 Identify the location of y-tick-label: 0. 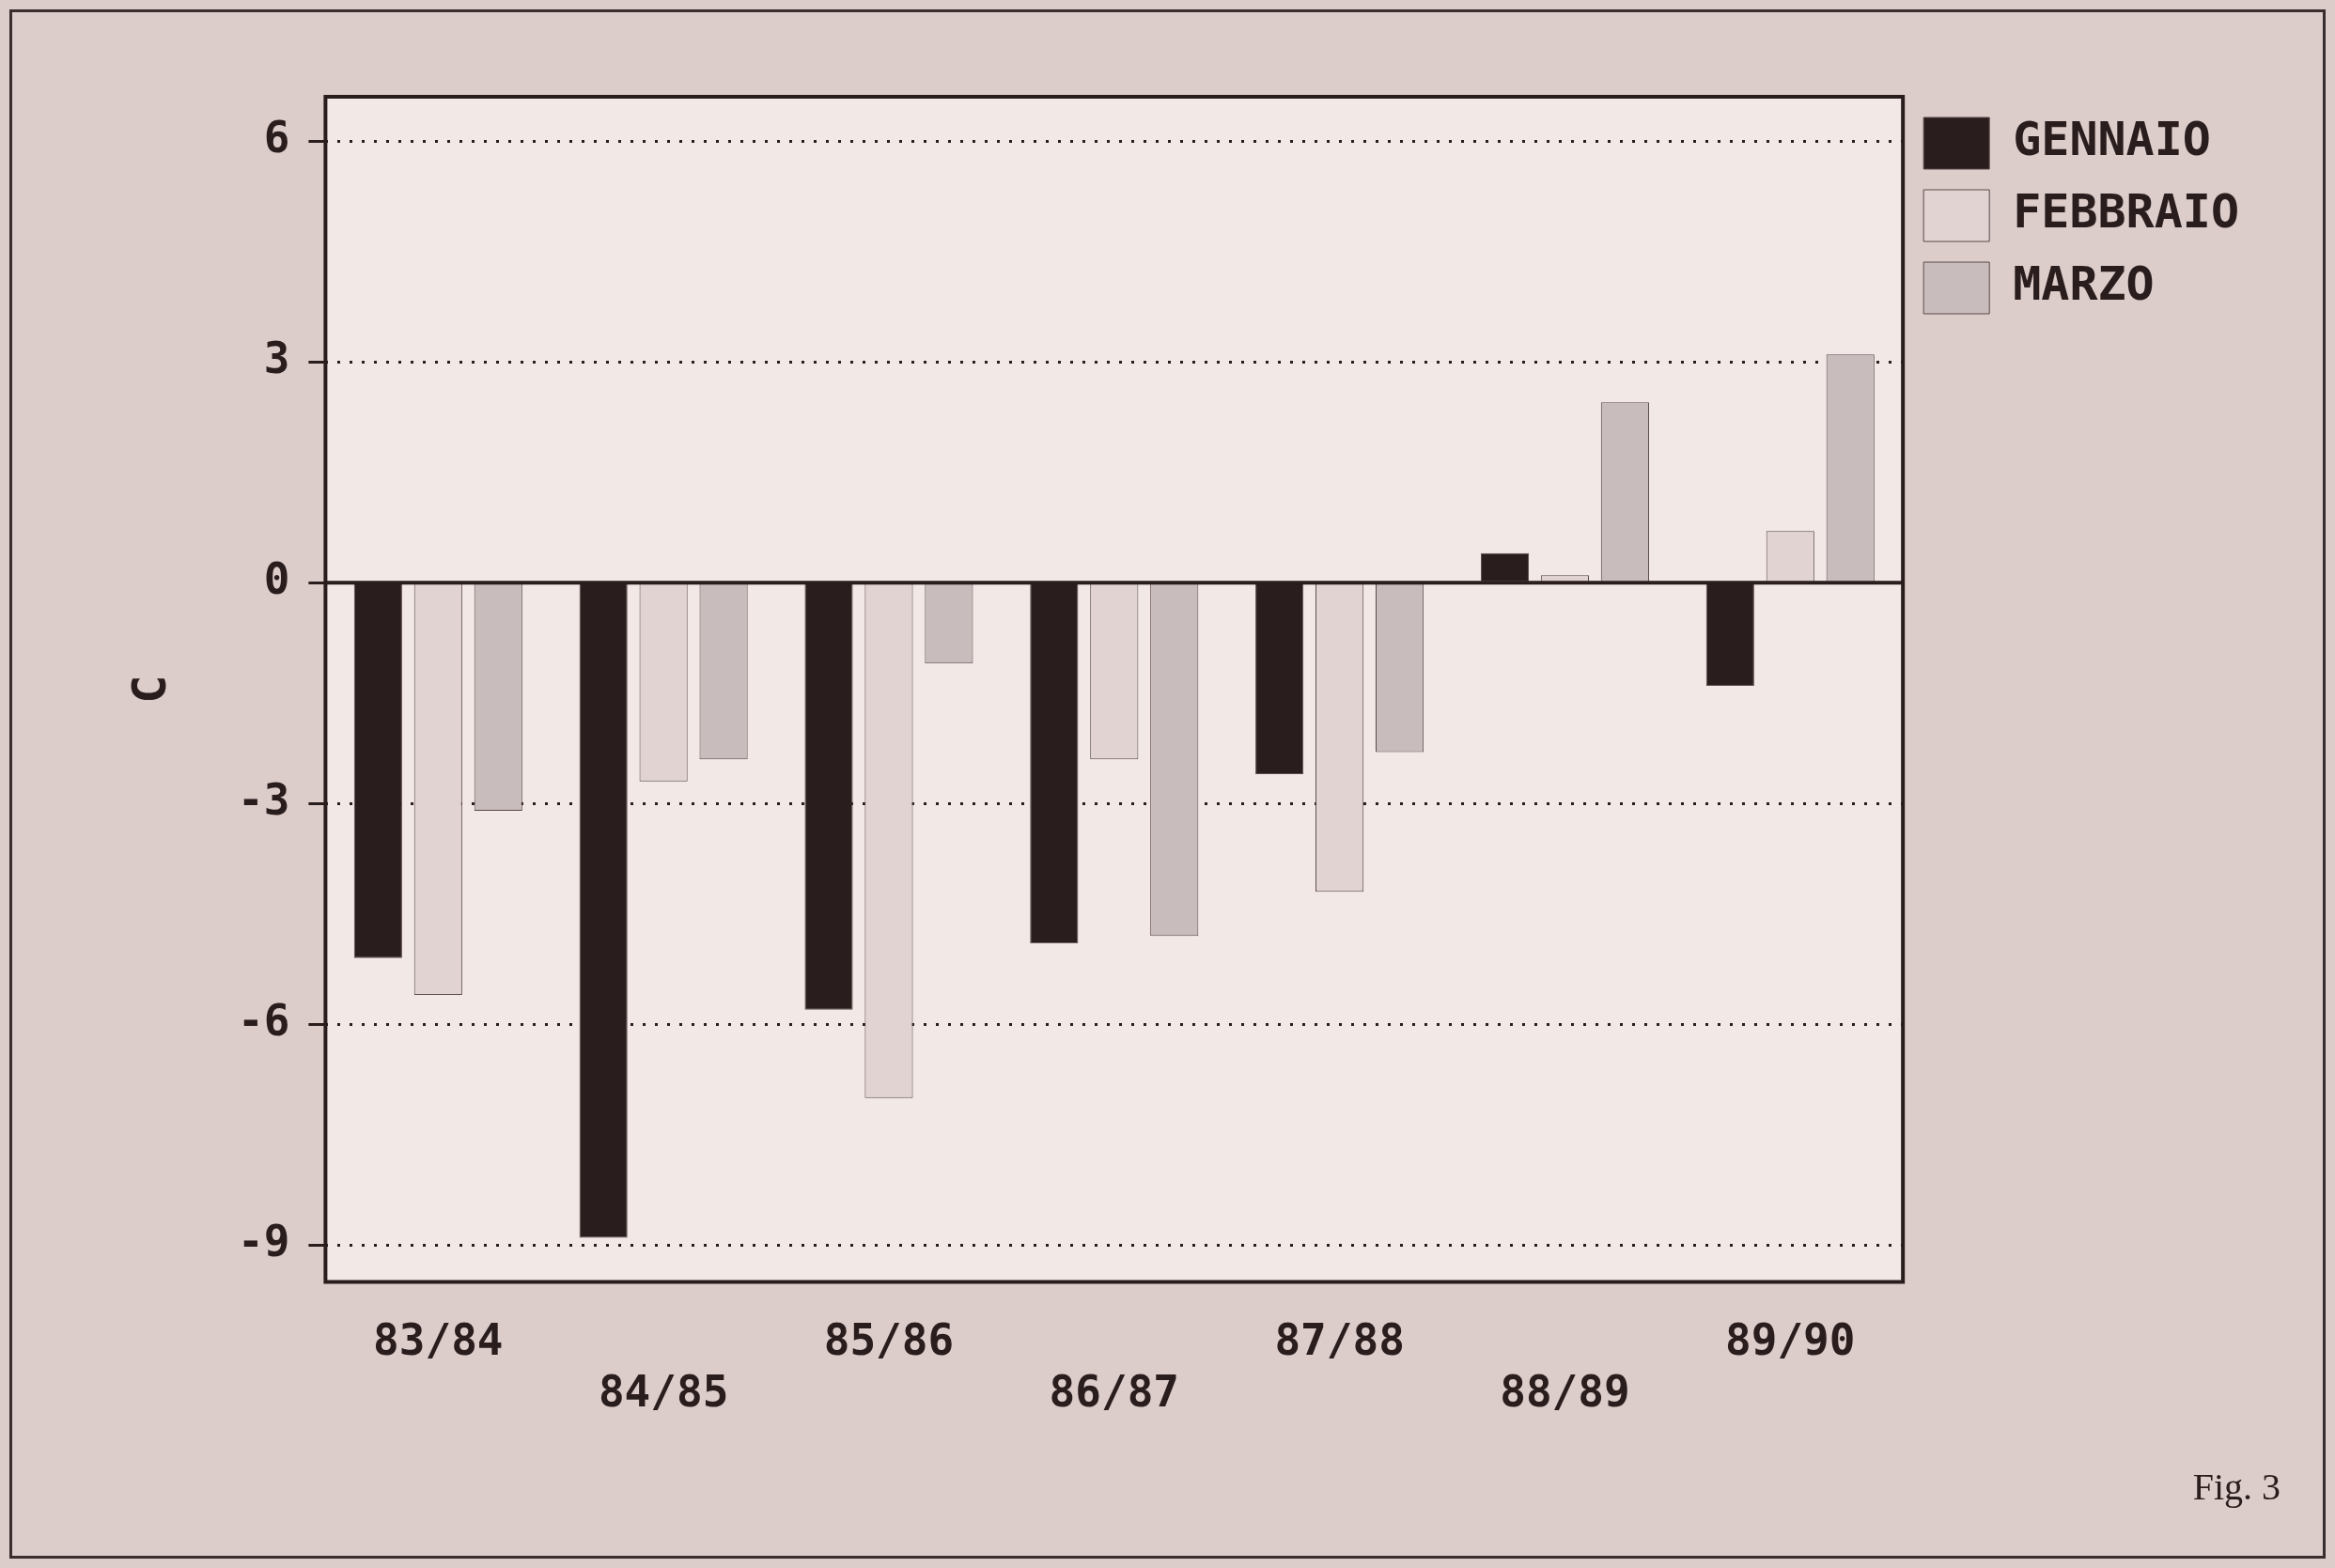
(277, 579).